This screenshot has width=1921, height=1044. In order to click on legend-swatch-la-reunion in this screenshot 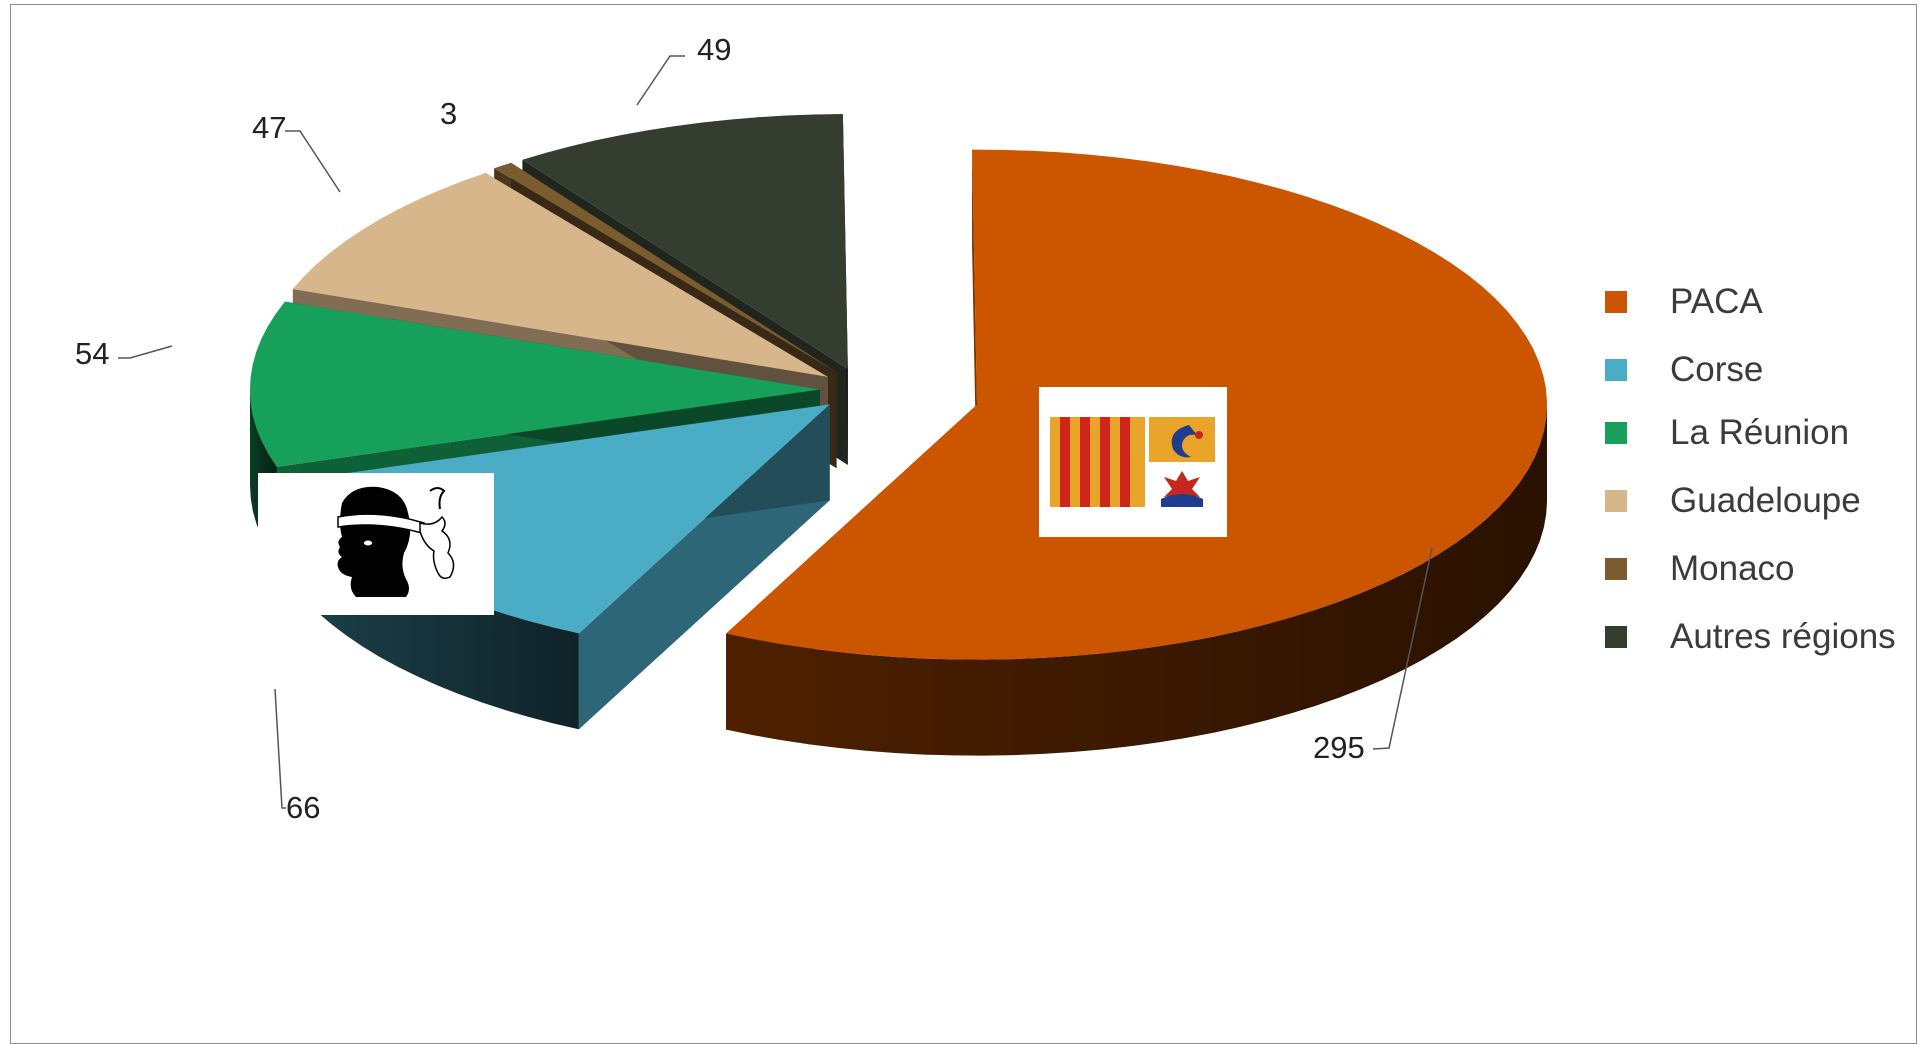, I will do `click(1616, 433)`.